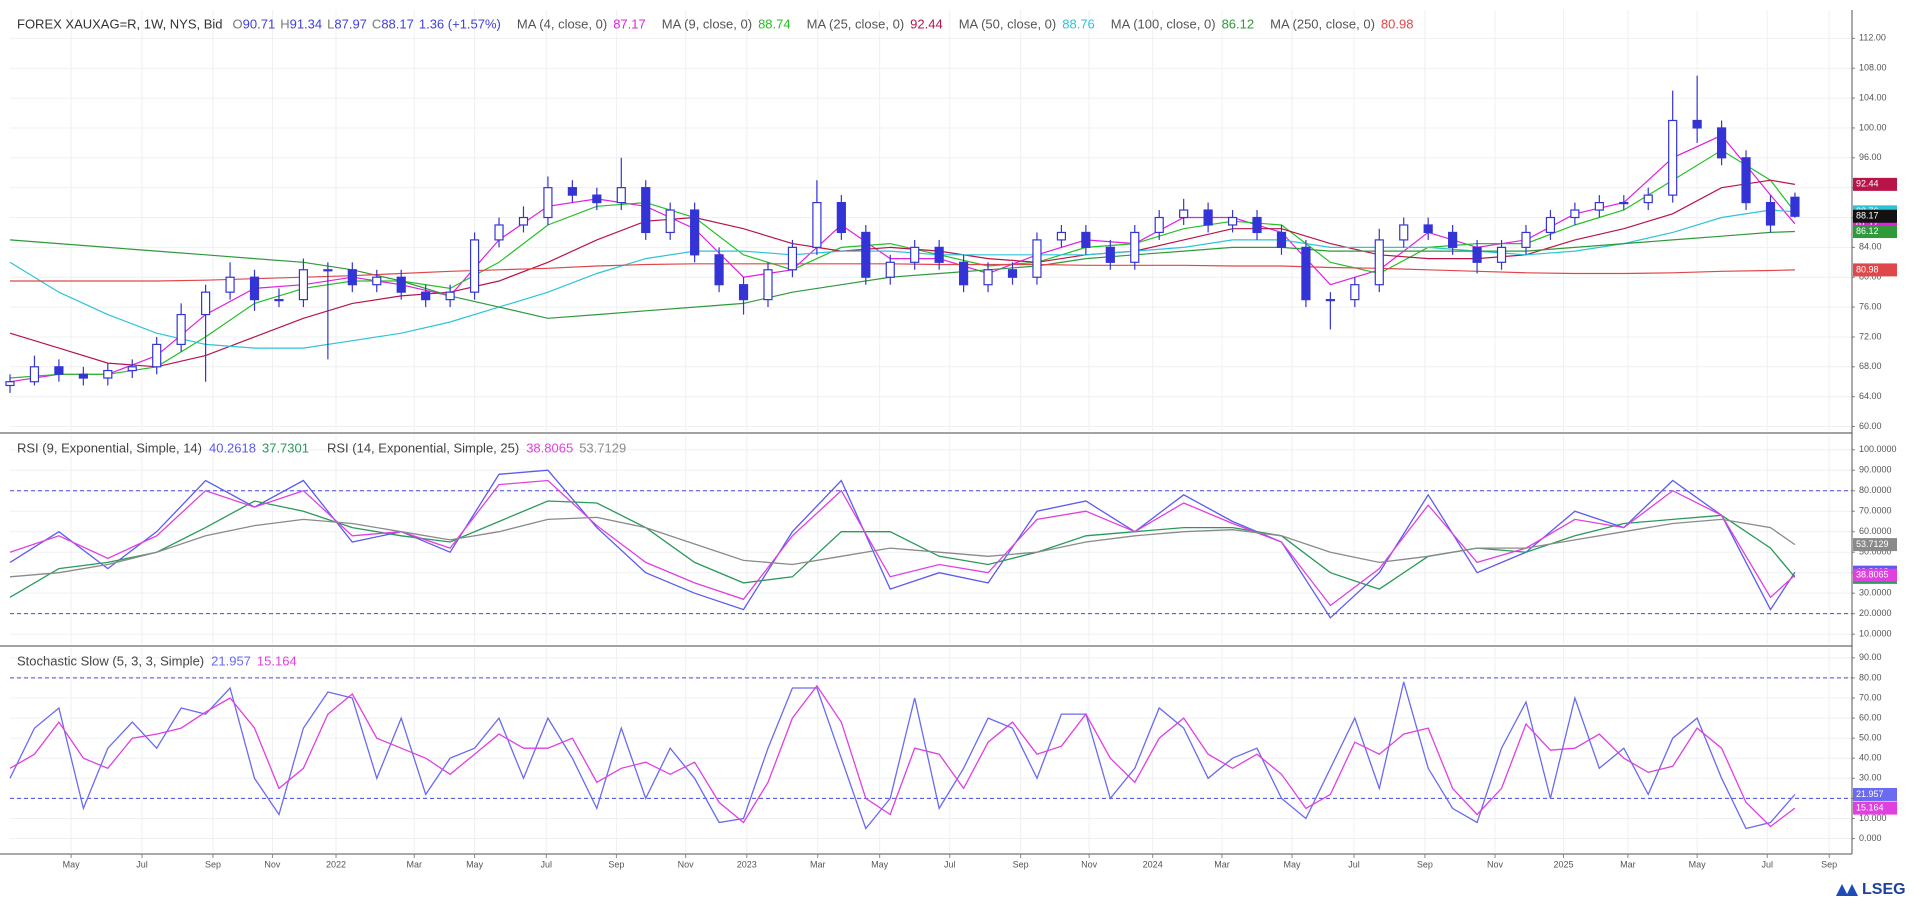 The image size is (1916, 905). Describe the element at coordinates (1153, 864) in the screenshot. I see `x-tick-label: 2024` at that location.